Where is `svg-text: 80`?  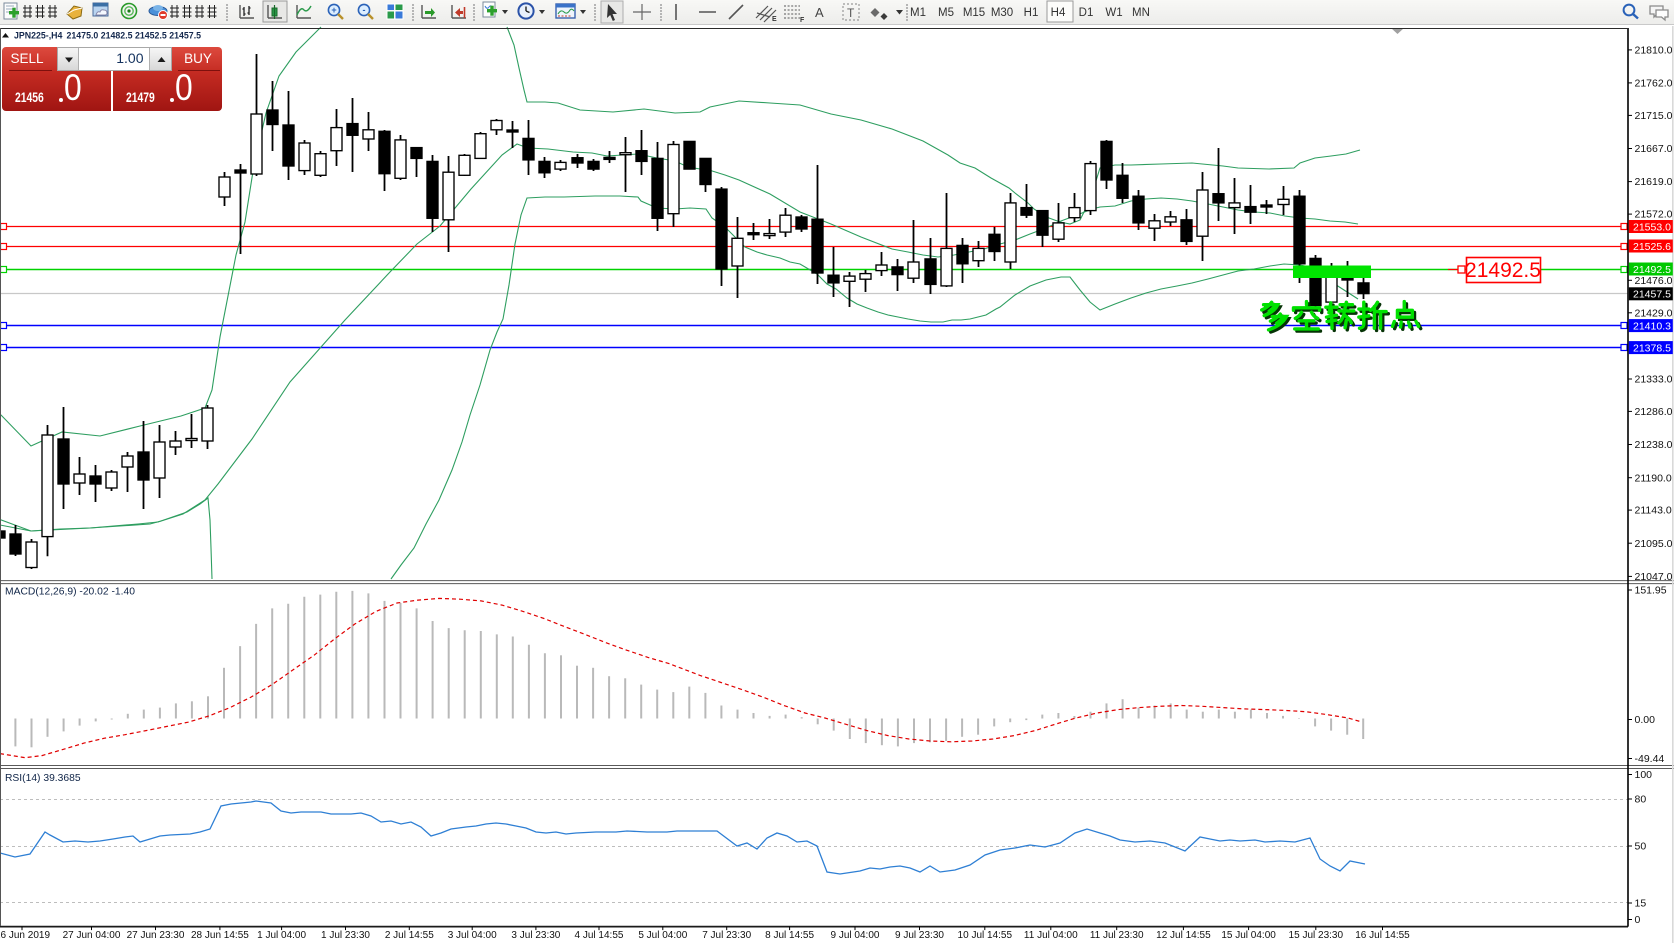 svg-text: 80 is located at coordinates (1641, 800).